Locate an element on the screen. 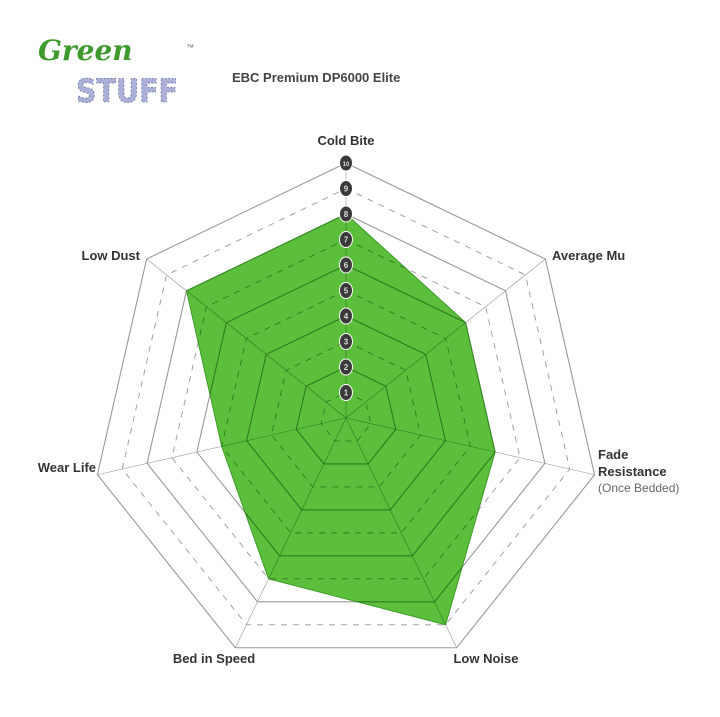  axis-label: Wear Life is located at coordinates (67, 467).